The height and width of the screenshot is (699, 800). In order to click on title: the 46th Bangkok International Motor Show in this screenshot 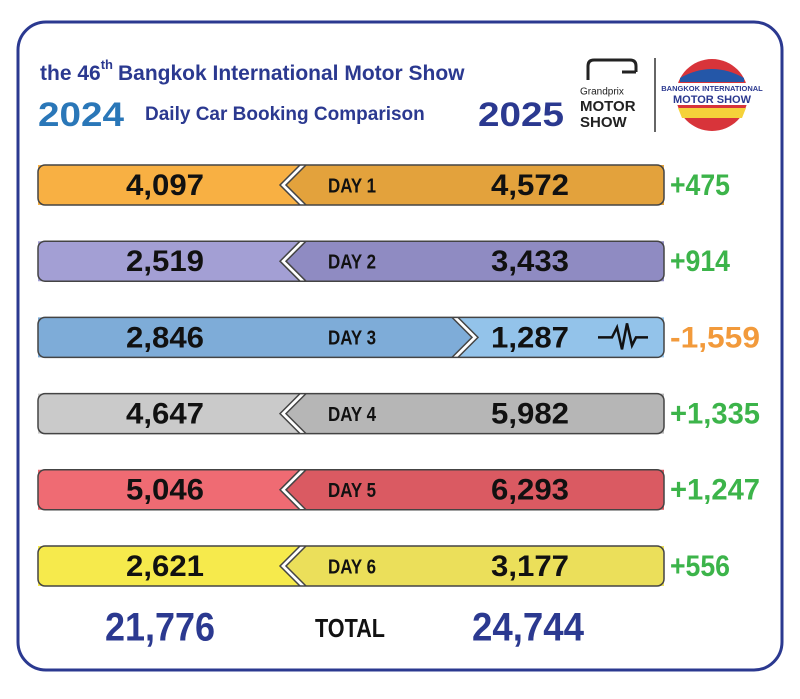, I will do `click(252, 70)`.